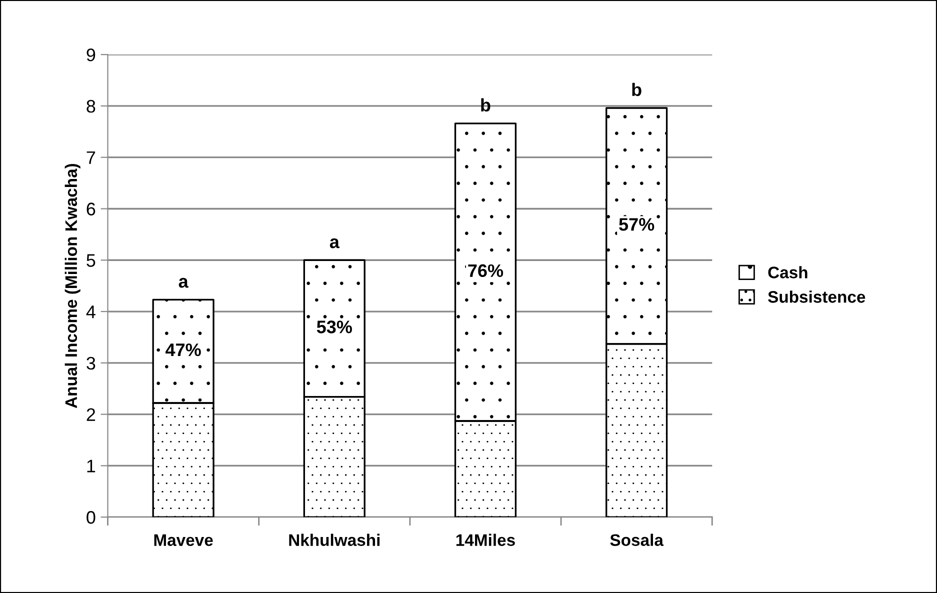 The width and height of the screenshot is (937, 593). What do you see at coordinates (486, 271) in the screenshot?
I see `annotation: 76%` at bounding box center [486, 271].